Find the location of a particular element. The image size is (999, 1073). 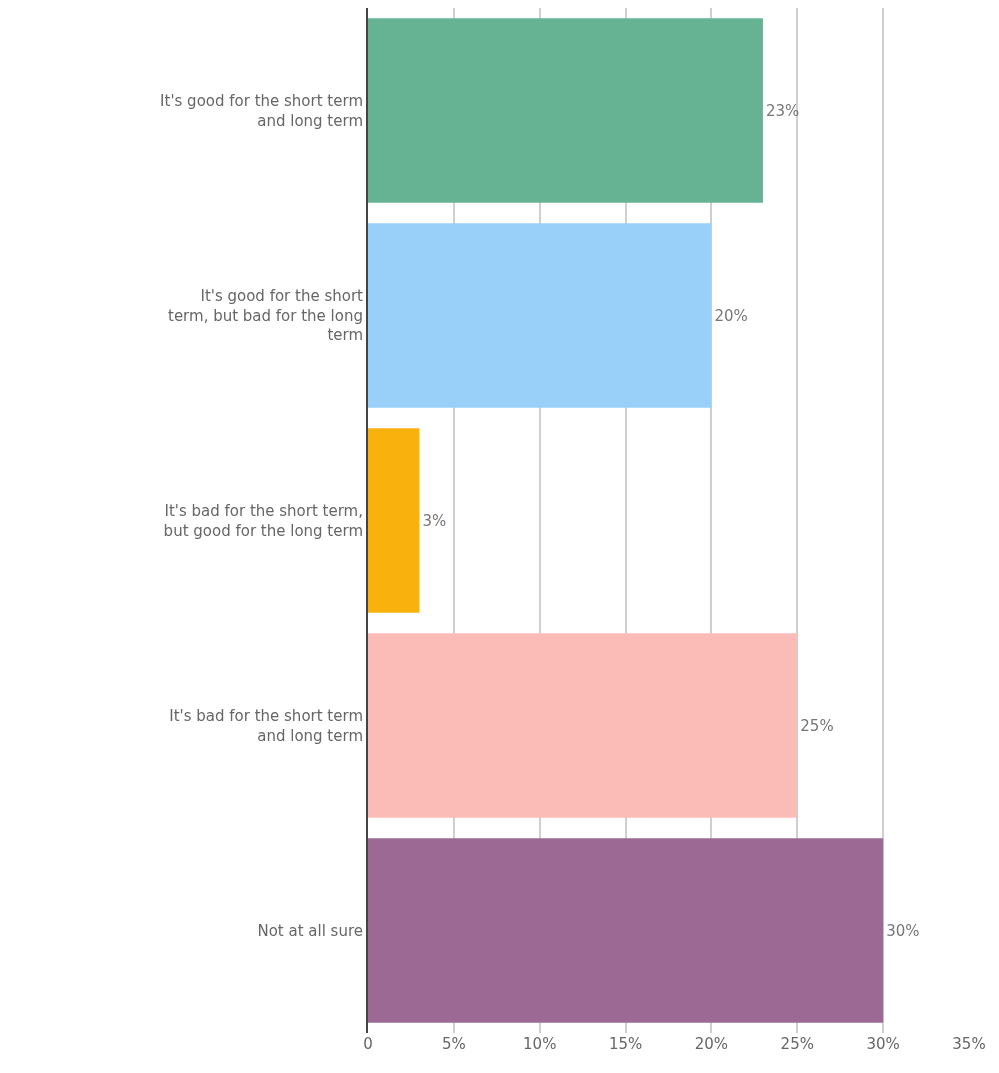

y-tick-label: It's bad for the short term, but good for the long term is located at coordinates (263, 521).